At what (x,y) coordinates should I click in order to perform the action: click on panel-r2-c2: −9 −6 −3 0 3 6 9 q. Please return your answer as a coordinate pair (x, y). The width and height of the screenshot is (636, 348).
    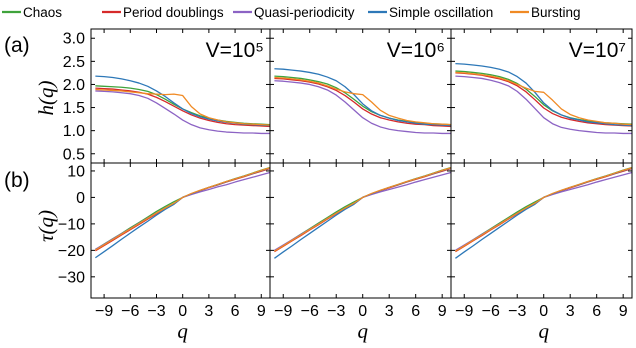
    Looking at the image, I should click on (360, 252).